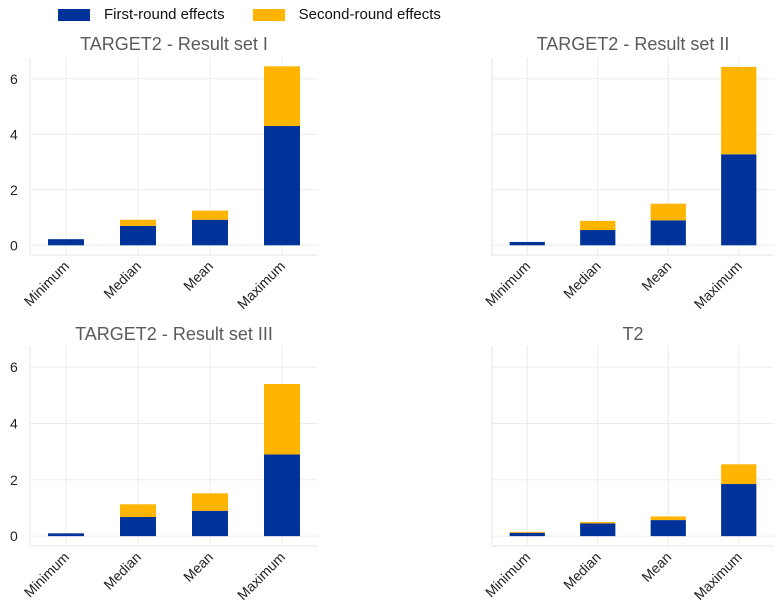  I want to click on chart-title: TARGET2 - Result set I, so click(174, 44).